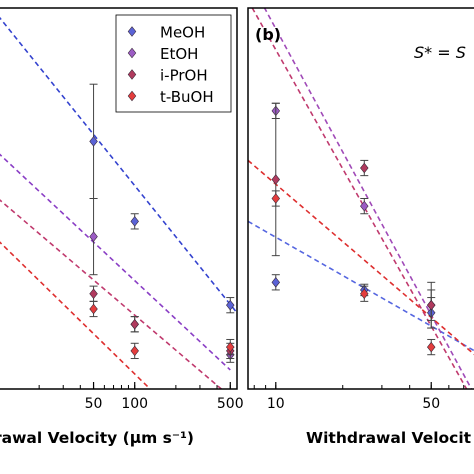 Image resolution: width=474 pixels, height=474 pixels. Describe the element at coordinates (173, 63) in the screenshot. I see `legend: MeOH EtOH i-PrOH t-BuOH` at that location.